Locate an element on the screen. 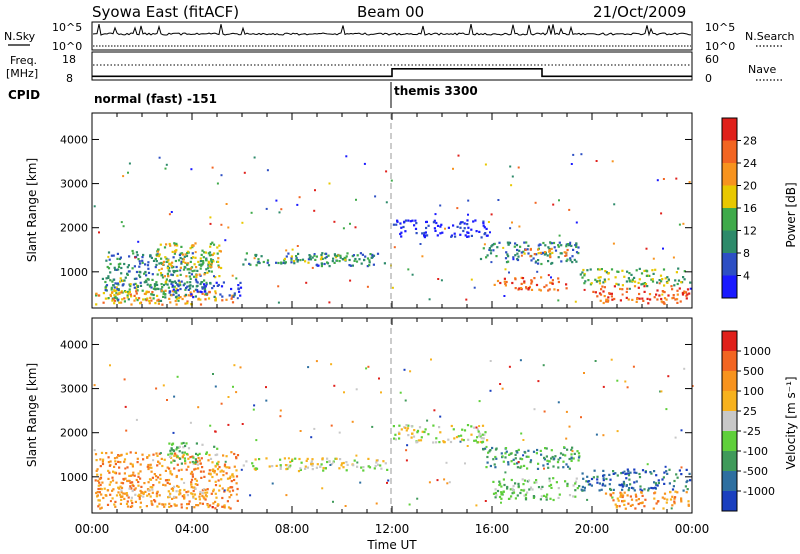 The width and height of the screenshot is (800, 554). x-tick-label: 00:00 is located at coordinates (92, 529).